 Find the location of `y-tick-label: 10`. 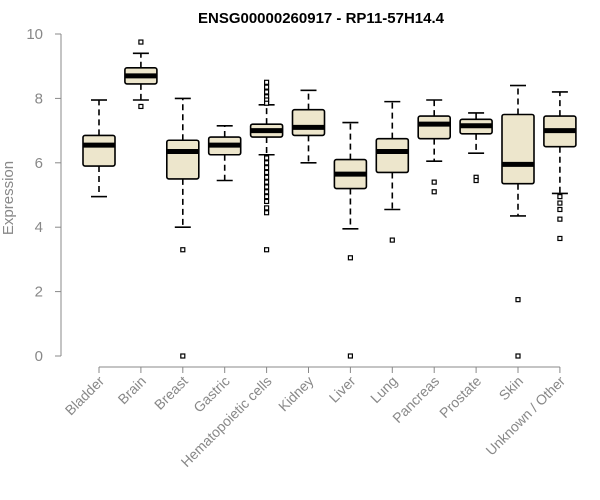

y-tick-label: 10 is located at coordinates (34, 34).